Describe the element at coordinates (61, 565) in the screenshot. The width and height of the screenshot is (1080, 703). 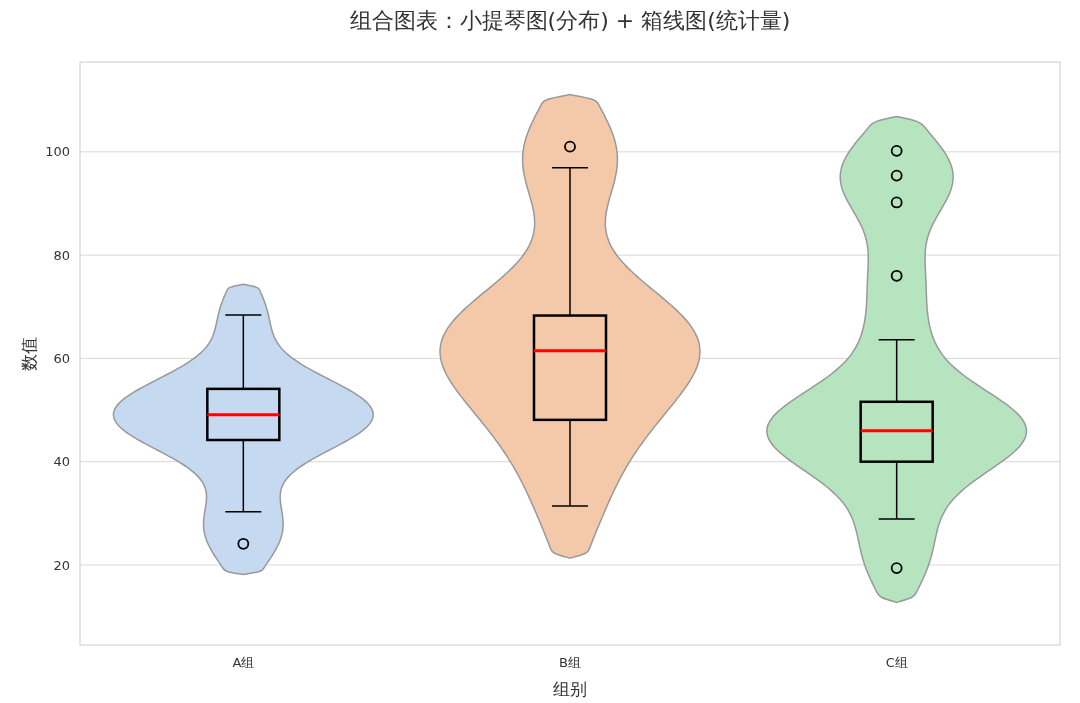
I see `y-tick-label: 20` at that location.